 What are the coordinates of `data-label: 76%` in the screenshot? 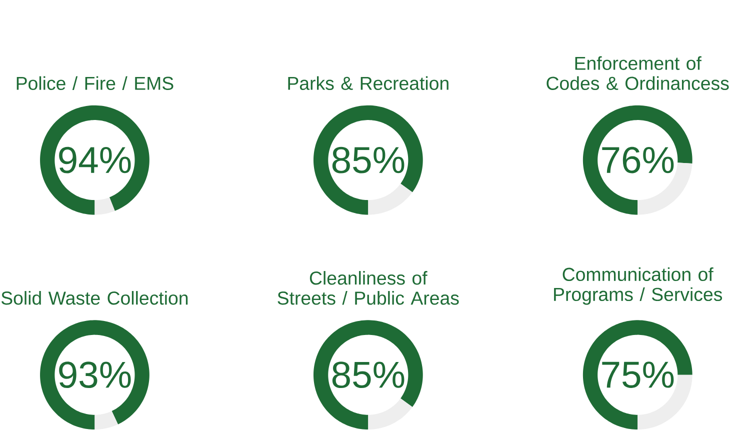 It's located at (638, 160).